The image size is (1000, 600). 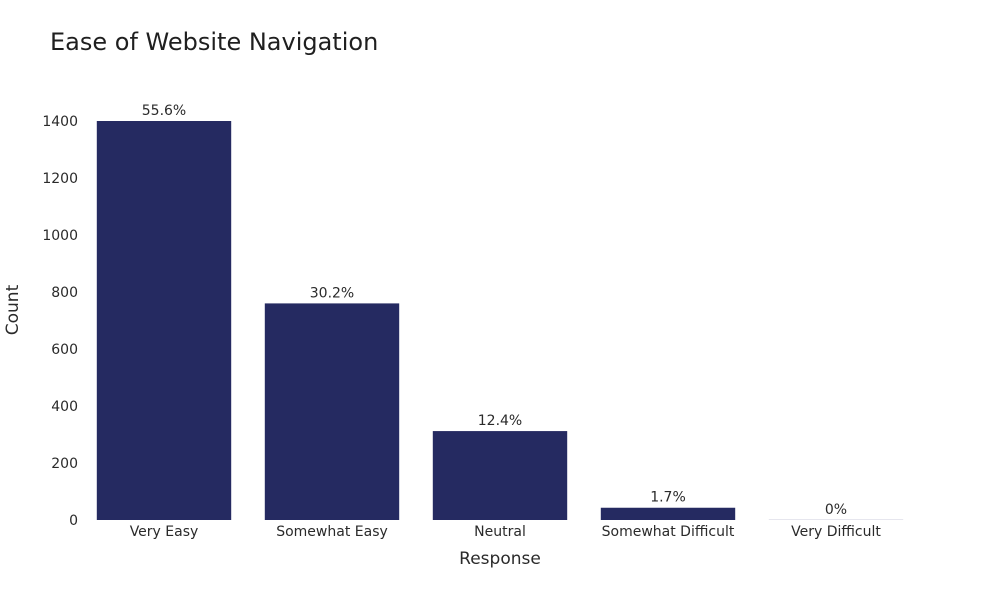 What do you see at coordinates (60, 179) in the screenshot?
I see `y-tick-label: 1200` at bounding box center [60, 179].